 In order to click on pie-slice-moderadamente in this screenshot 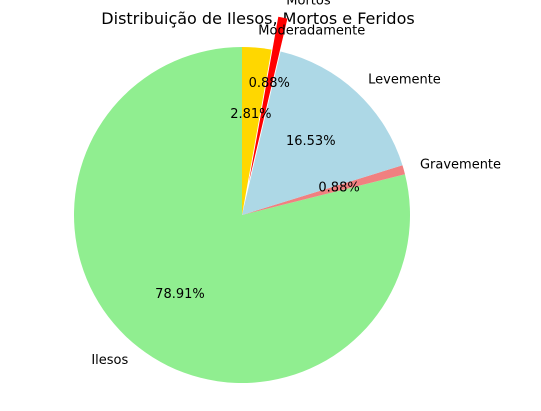, I will do `click(257, 131)`.